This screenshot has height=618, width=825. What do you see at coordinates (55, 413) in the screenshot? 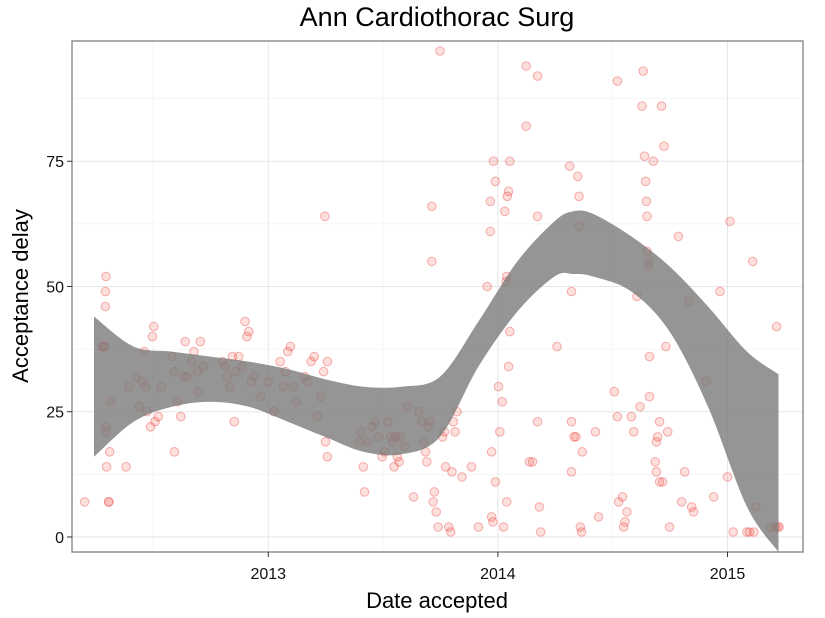
I see `y-tick-label: 25` at bounding box center [55, 413].